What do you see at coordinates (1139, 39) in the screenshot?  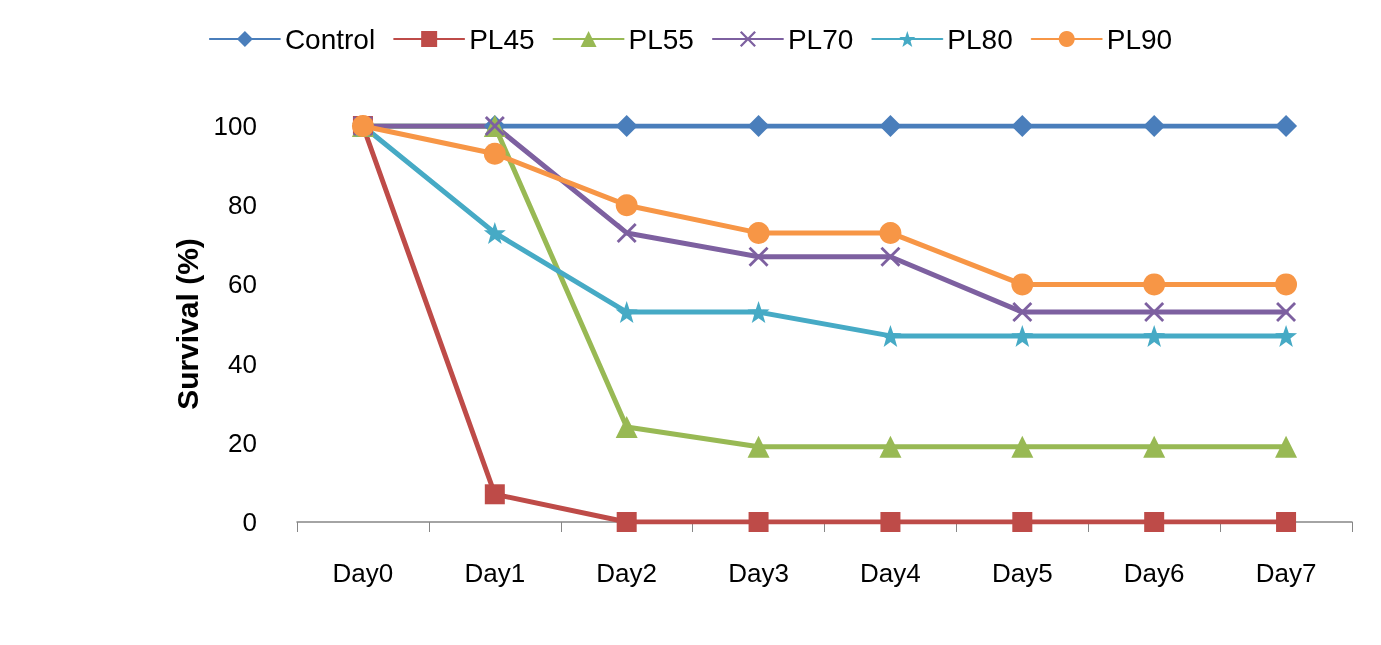 I see `legend-label: PL90` at bounding box center [1139, 39].